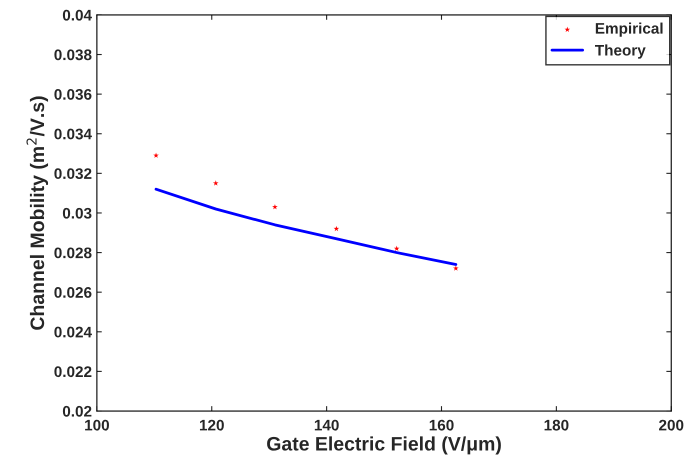 The image size is (692, 466). What do you see at coordinates (73, 252) in the screenshot?
I see `y-tick-label: 0.028` at bounding box center [73, 252].